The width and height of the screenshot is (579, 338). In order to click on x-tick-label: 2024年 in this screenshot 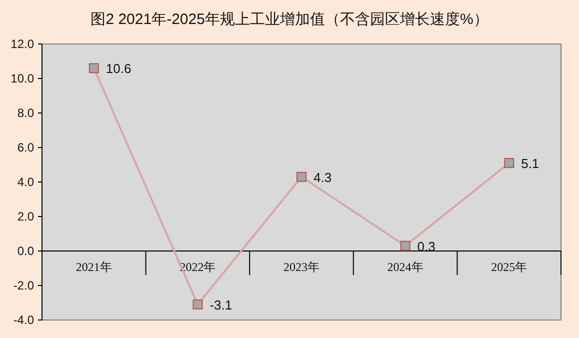, I will do `click(405, 267)`.